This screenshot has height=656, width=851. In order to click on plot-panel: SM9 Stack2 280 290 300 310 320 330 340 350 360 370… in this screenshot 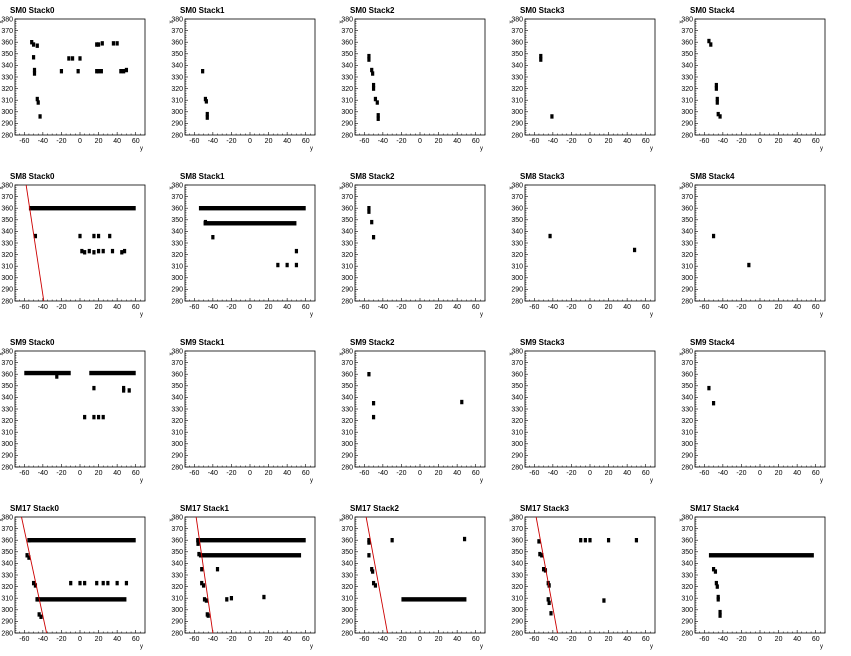, I will do `click(412, 411)`.